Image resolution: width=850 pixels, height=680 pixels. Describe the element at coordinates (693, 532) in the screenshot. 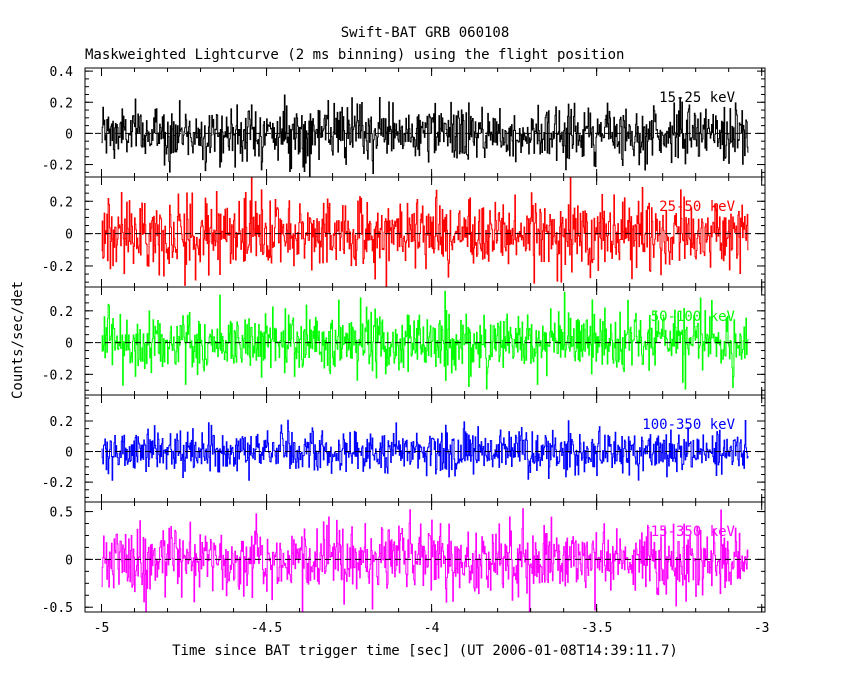

I see `band-label: 15-350 keV` at that location.